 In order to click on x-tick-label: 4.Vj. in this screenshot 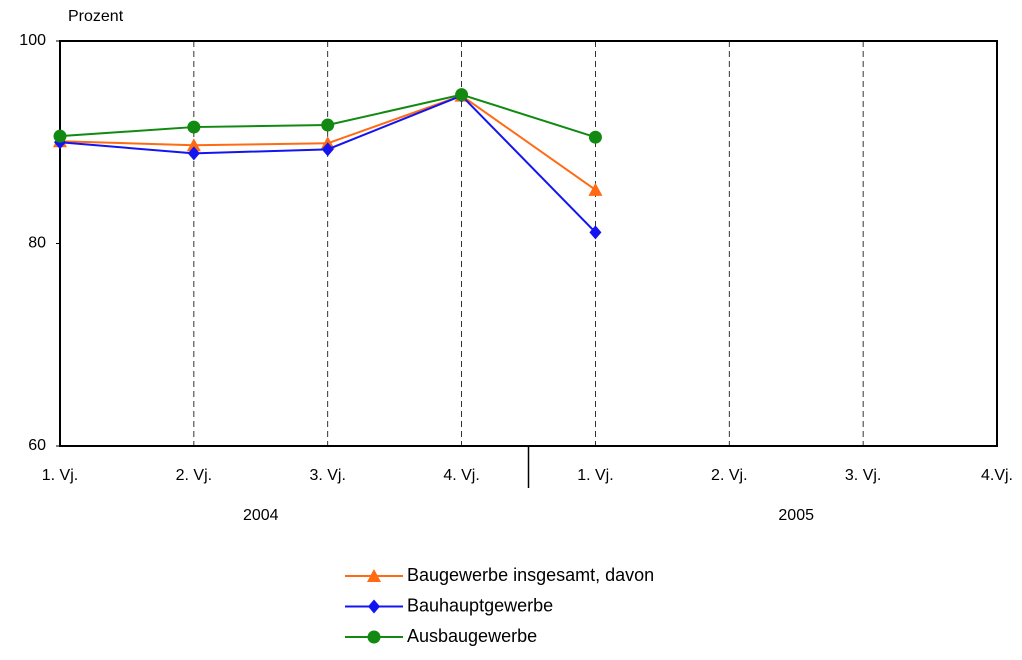, I will do `click(997, 475)`.